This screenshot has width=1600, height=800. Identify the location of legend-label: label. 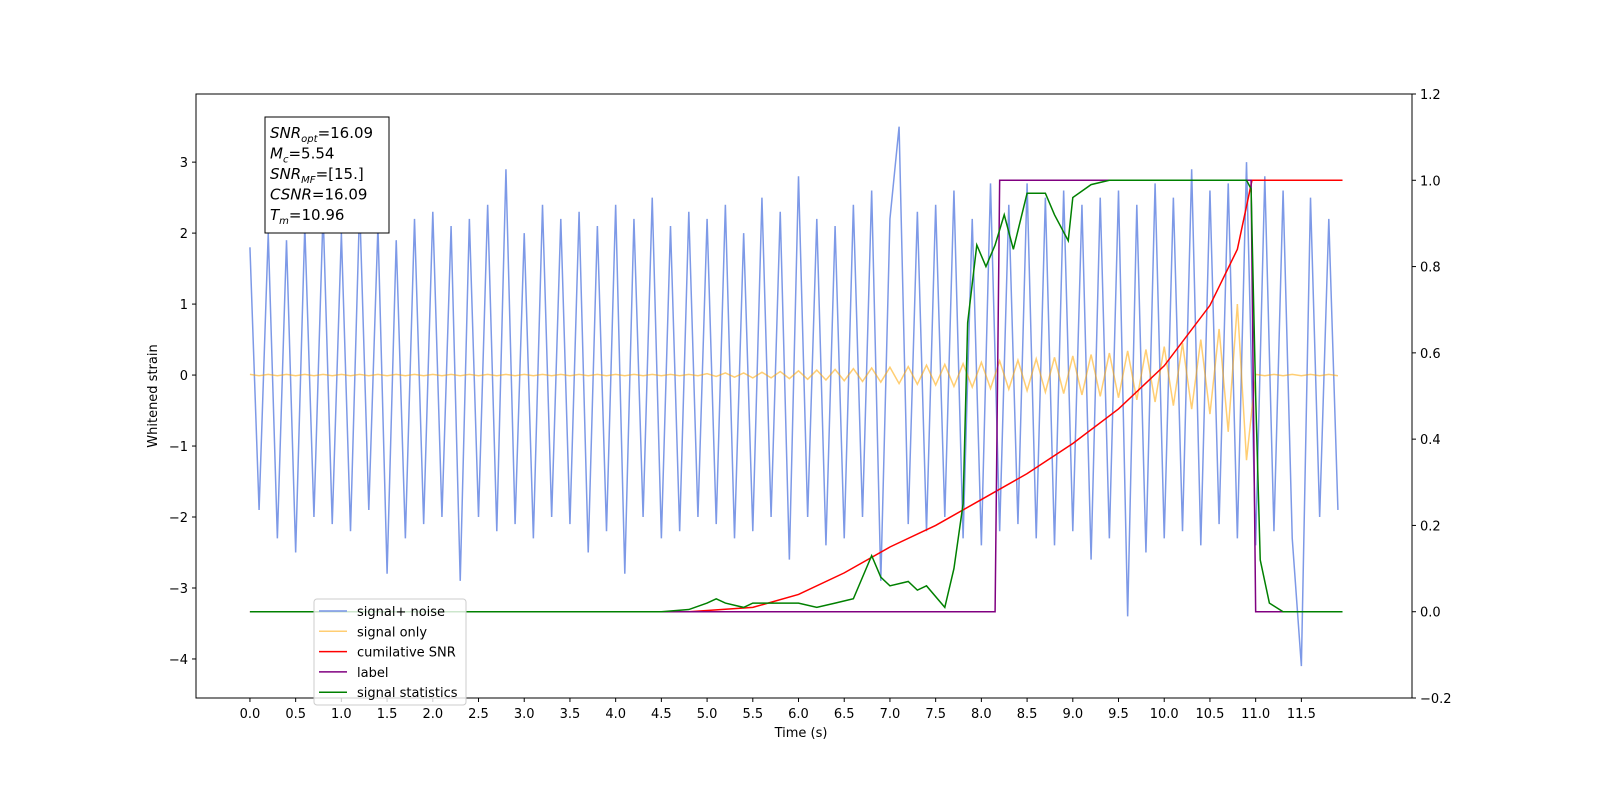
(372, 673).